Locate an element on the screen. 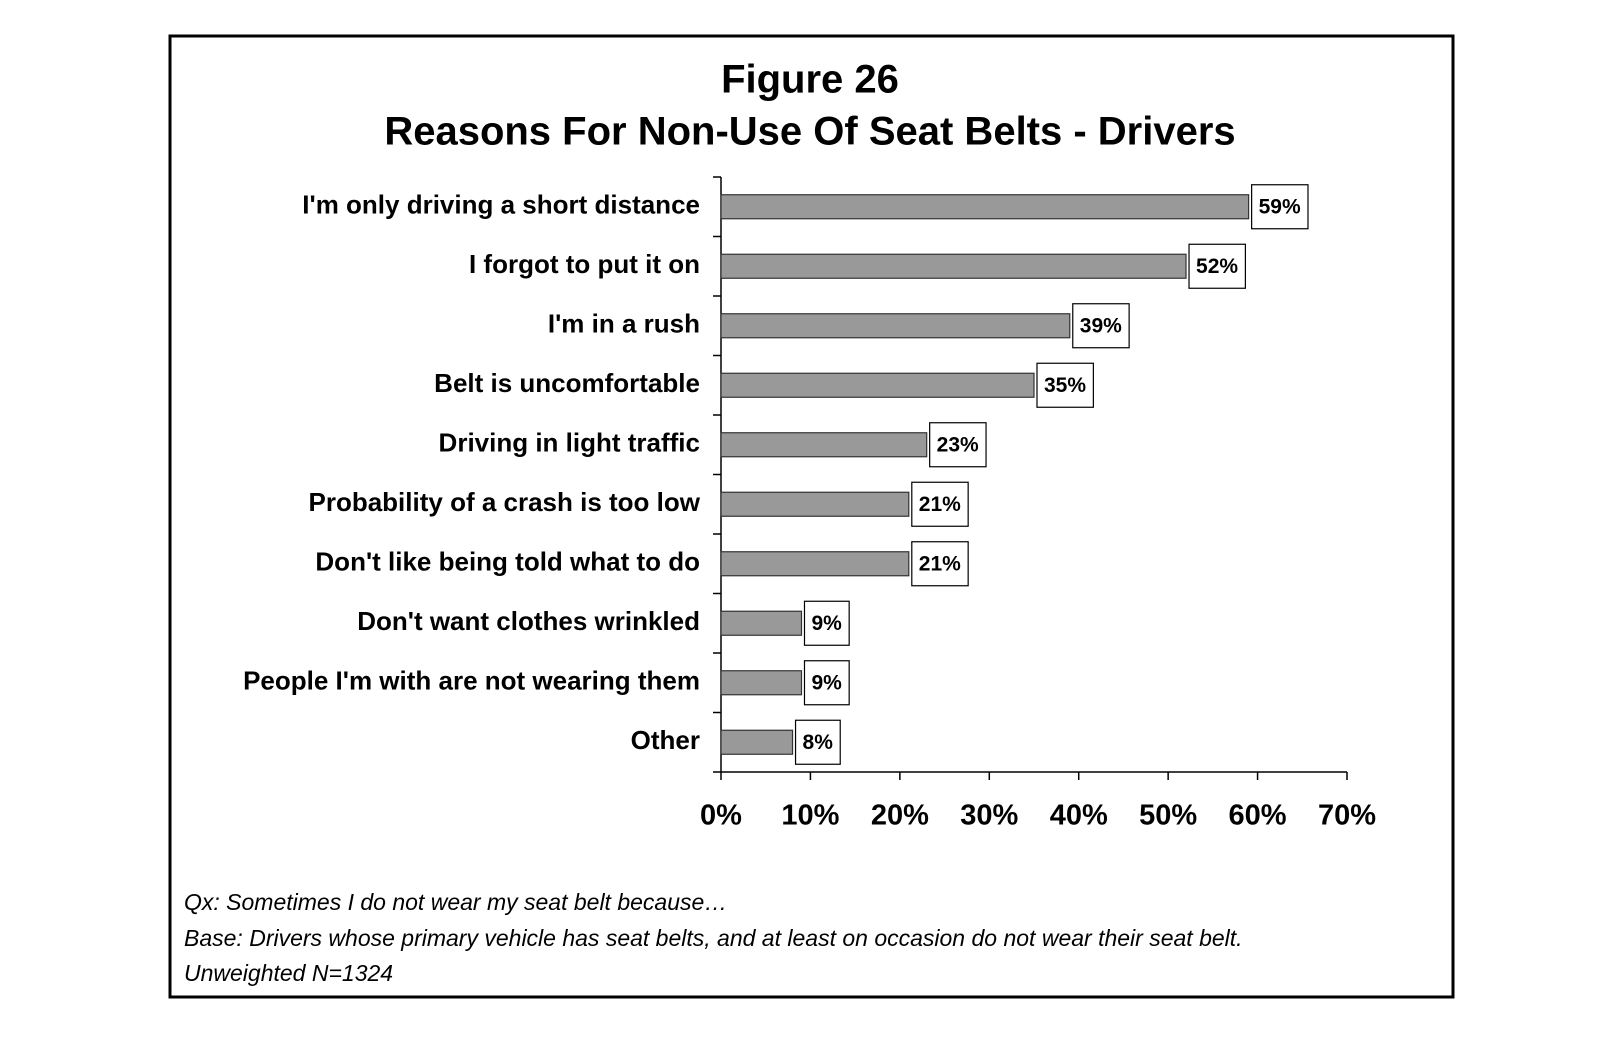  category-label: Probability of a crash is too low is located at coordinates (504, 502).